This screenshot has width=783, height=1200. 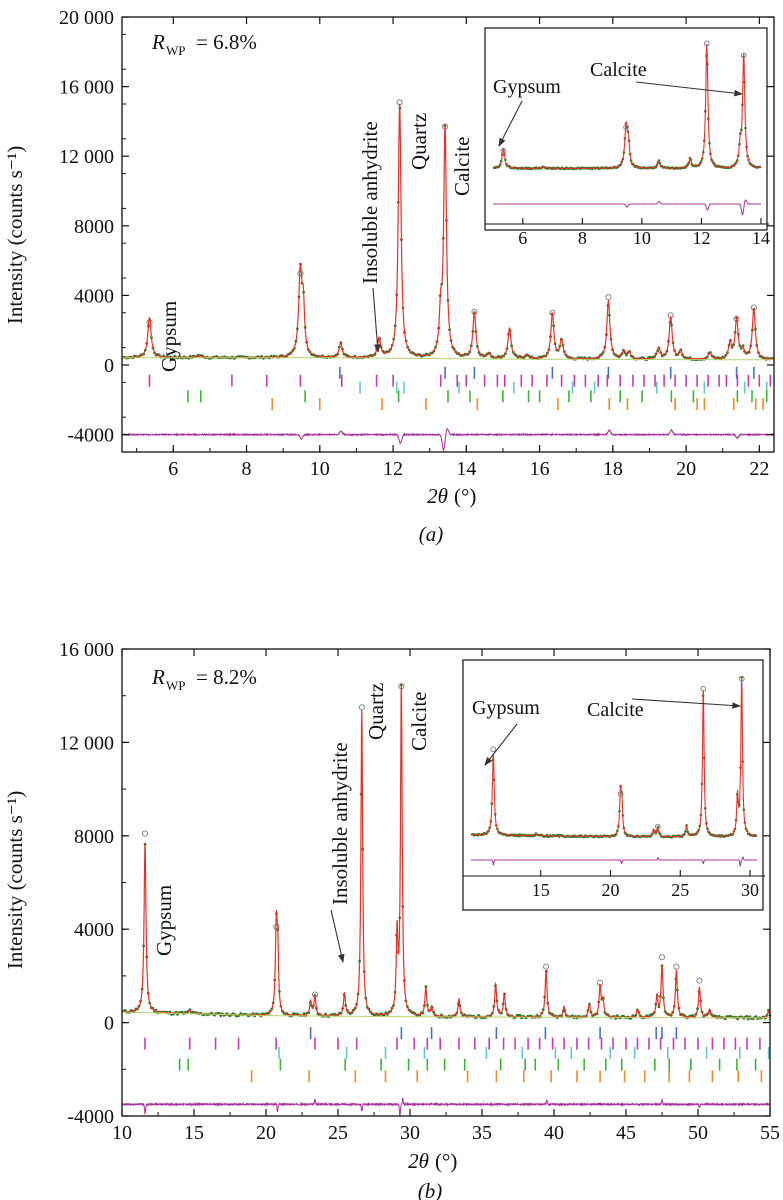 I want to click on panel-b-ytick-label: 8000, so click(x=94, y=837).